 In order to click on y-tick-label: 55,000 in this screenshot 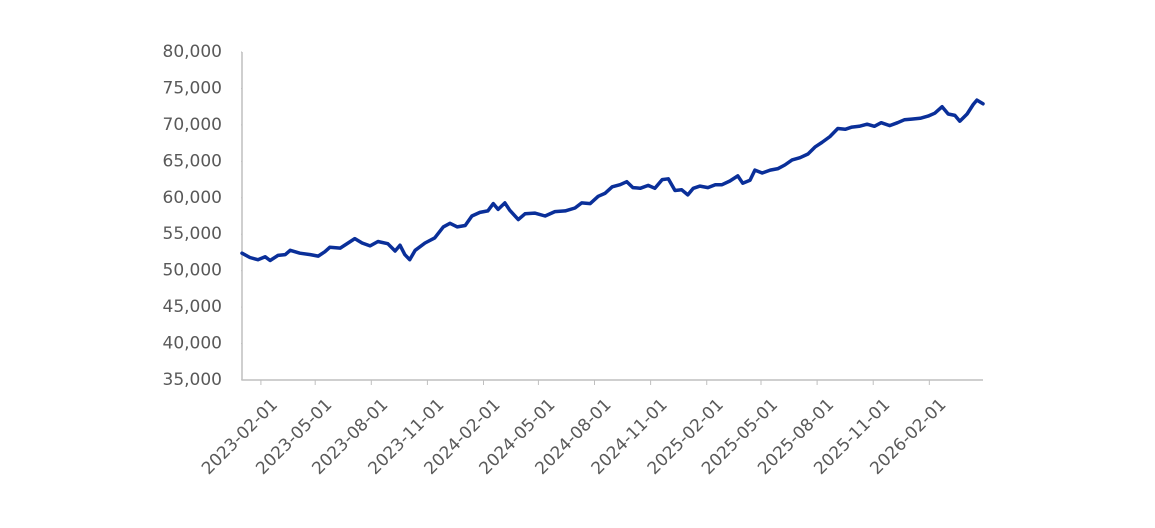, I will do `click(192, 234)`.